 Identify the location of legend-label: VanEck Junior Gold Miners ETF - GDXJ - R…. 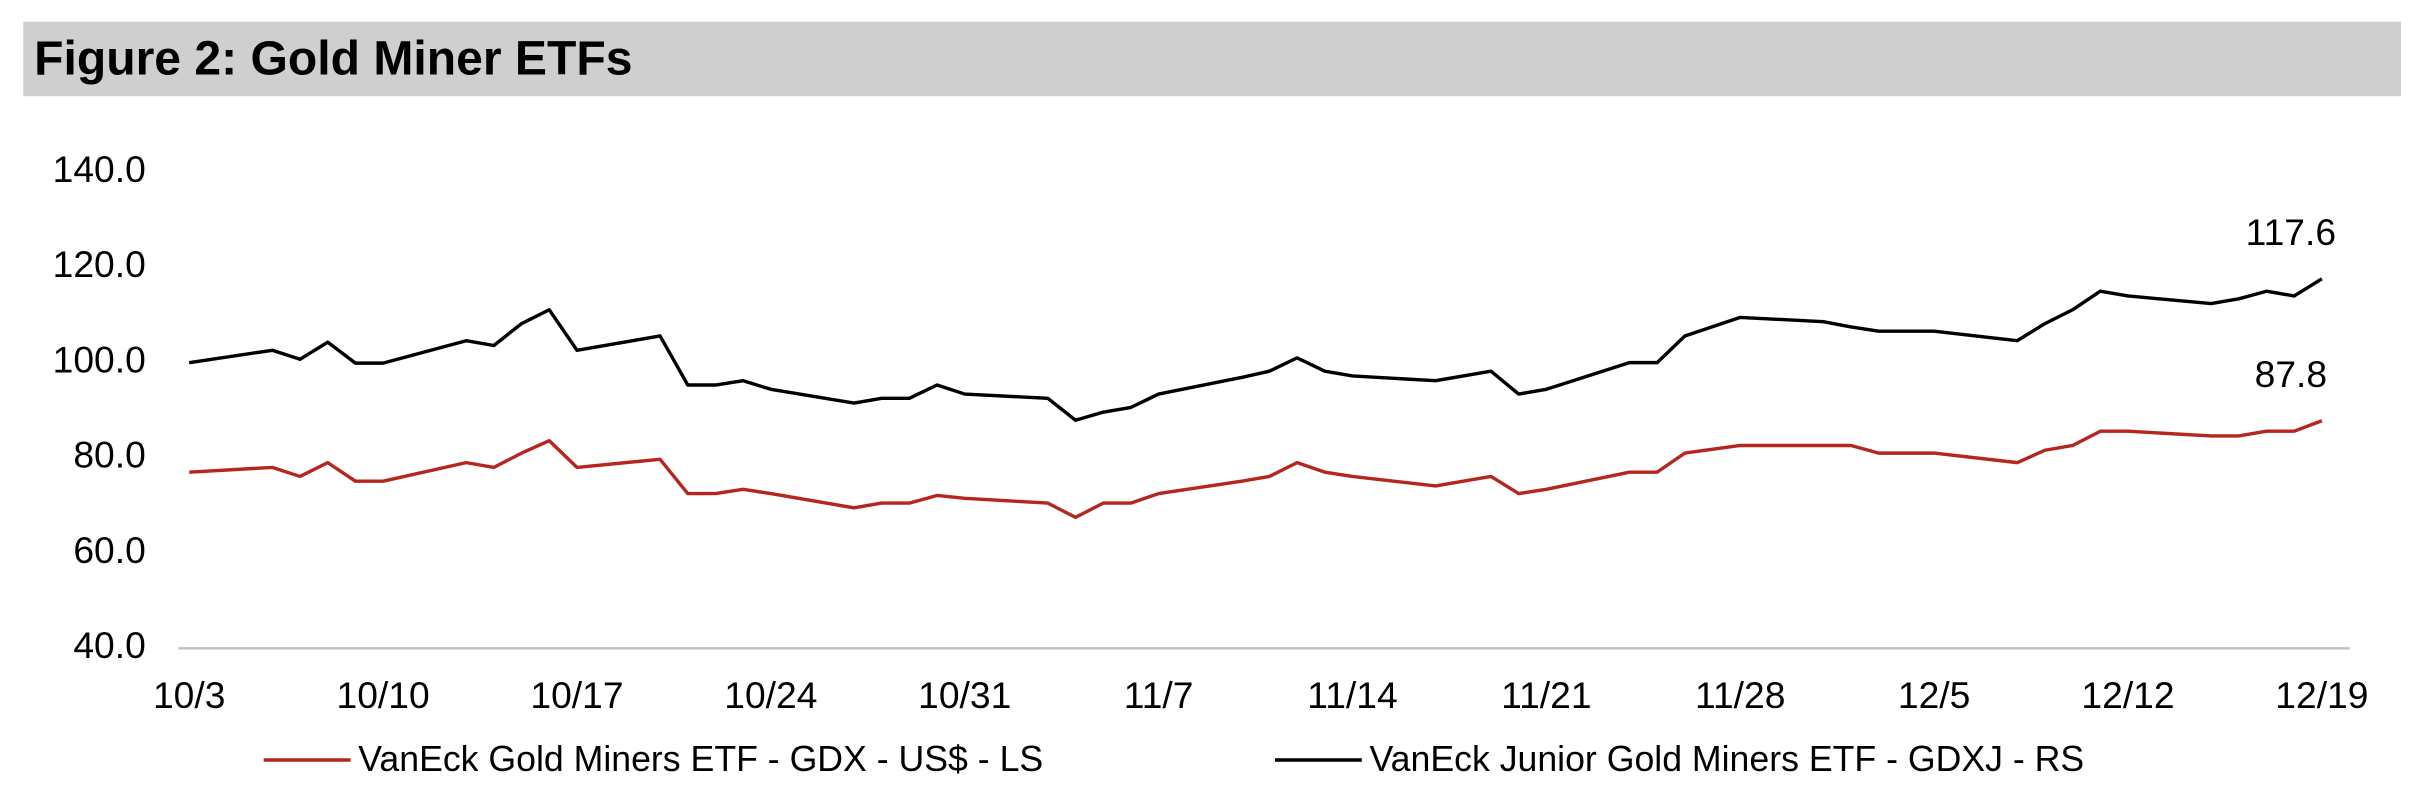
(1727, 759).